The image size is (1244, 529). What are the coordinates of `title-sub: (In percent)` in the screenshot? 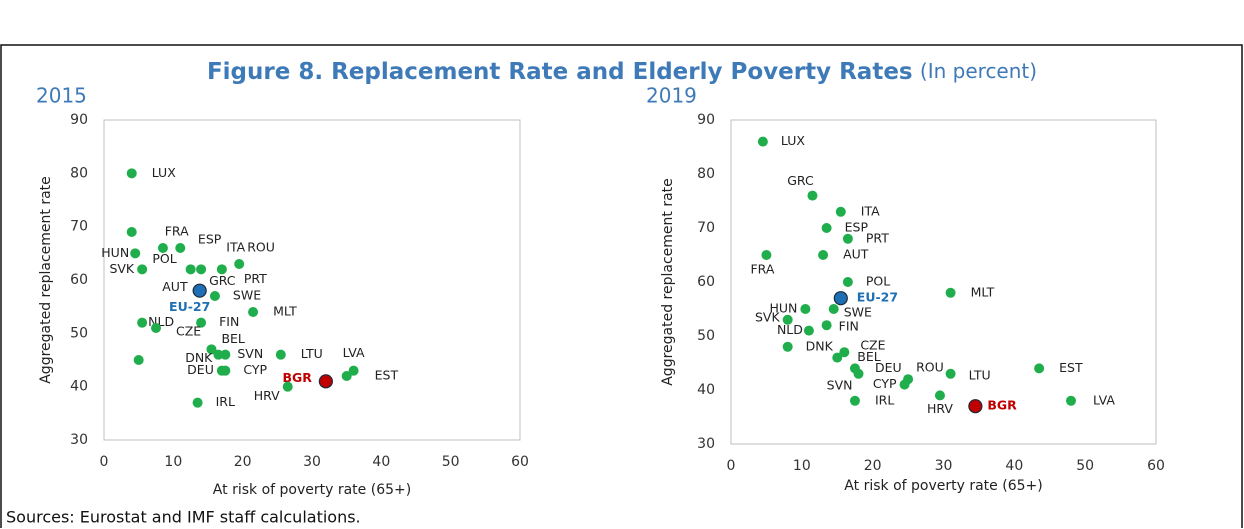 It's located at (978, 71).